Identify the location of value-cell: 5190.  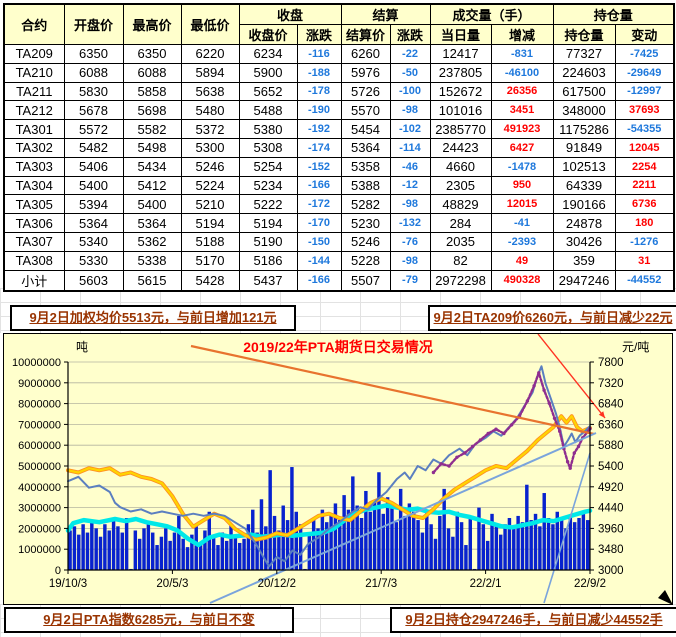
(268, 241).